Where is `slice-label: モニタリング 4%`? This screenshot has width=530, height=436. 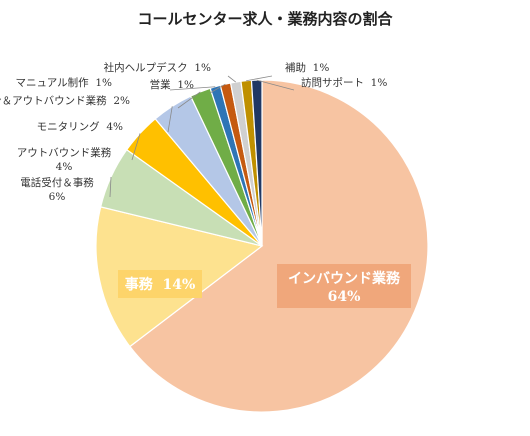
slice-label: モニタリング 4% is located at coordinates (80, 126).